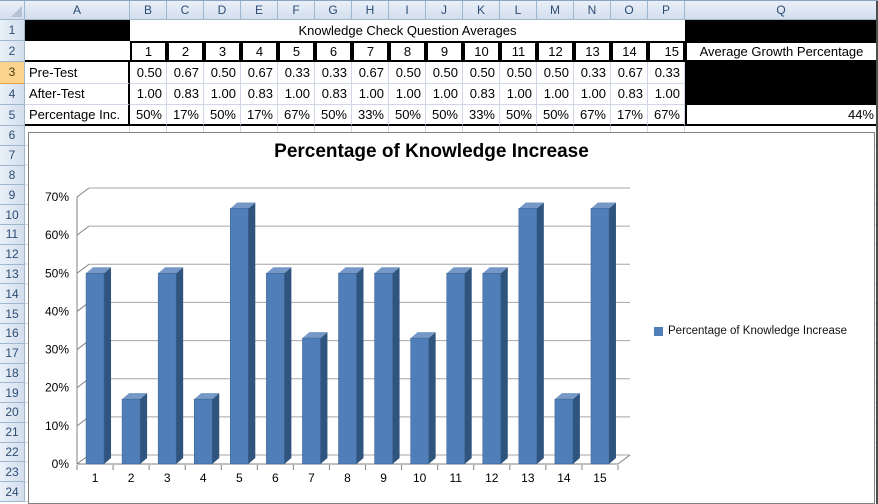  I want to click on column-header-B: B, so click(148, 10).